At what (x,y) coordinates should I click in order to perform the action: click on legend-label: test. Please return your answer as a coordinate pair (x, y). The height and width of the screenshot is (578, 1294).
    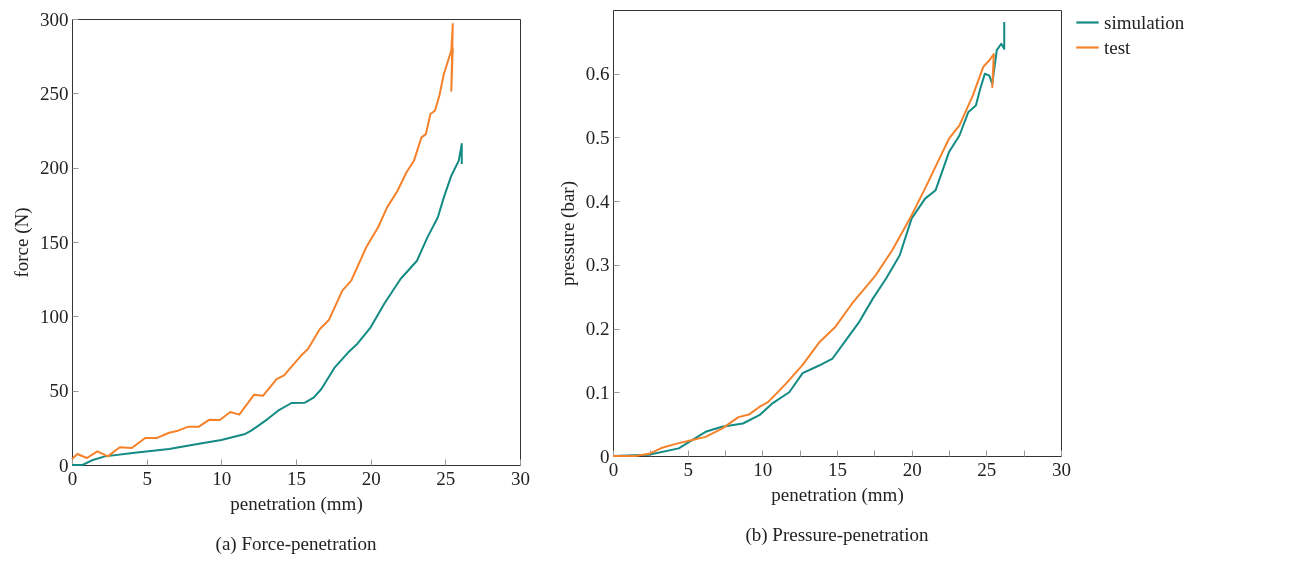
    Looking at the image, I should click on (1118, 47).